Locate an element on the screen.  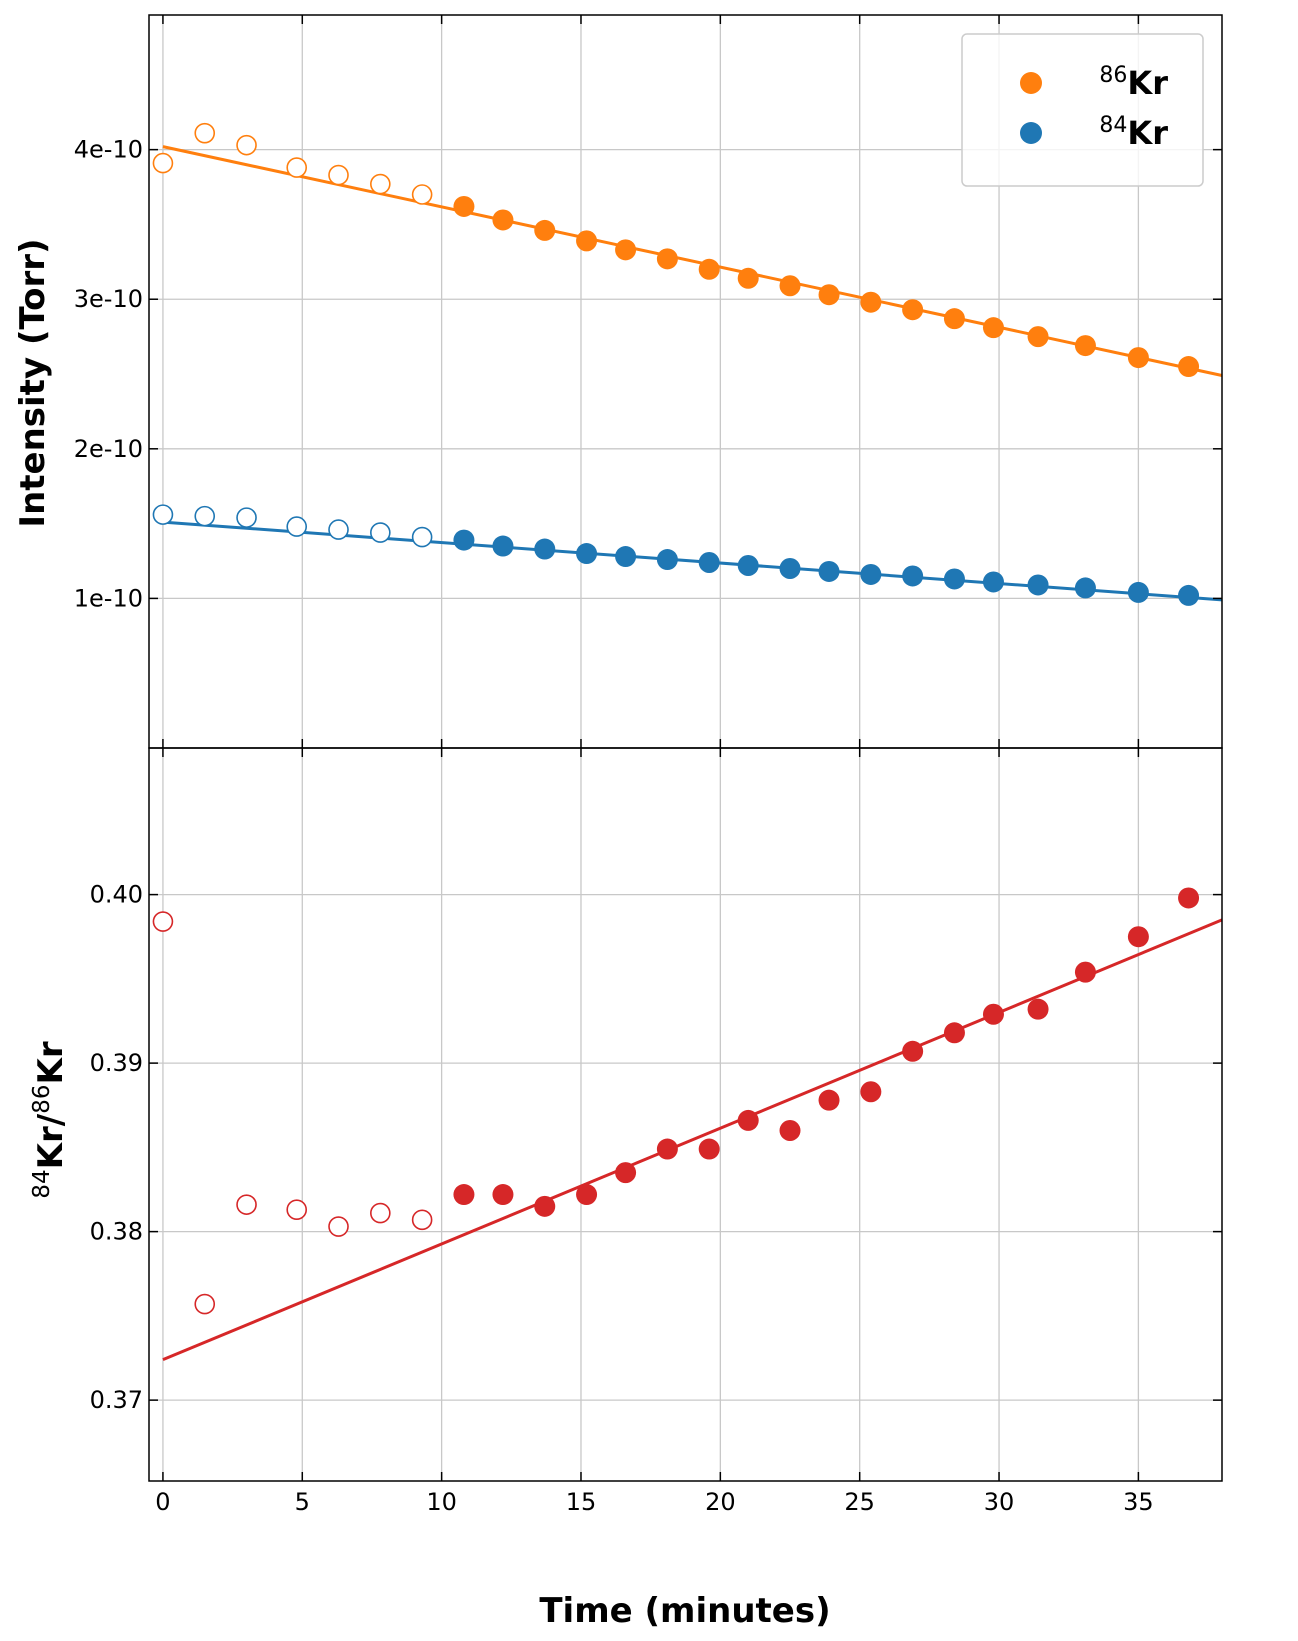
legend-marker-84kr is located at coordinates (1031, 133).